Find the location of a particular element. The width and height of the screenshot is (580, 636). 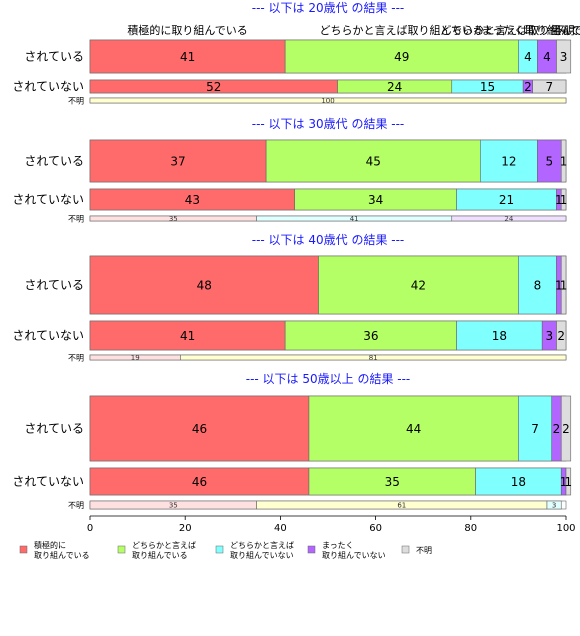

value-label-3-0-4: 2 is located at coordinates (566, 429).